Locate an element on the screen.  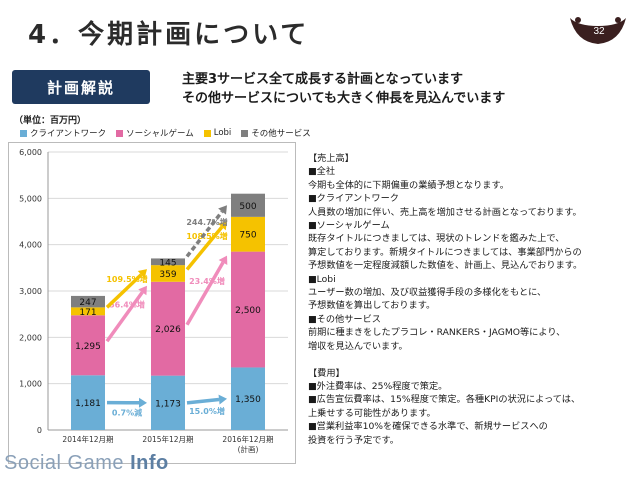
y-tick-label: 3,000 is located at coordinates (30, 291).